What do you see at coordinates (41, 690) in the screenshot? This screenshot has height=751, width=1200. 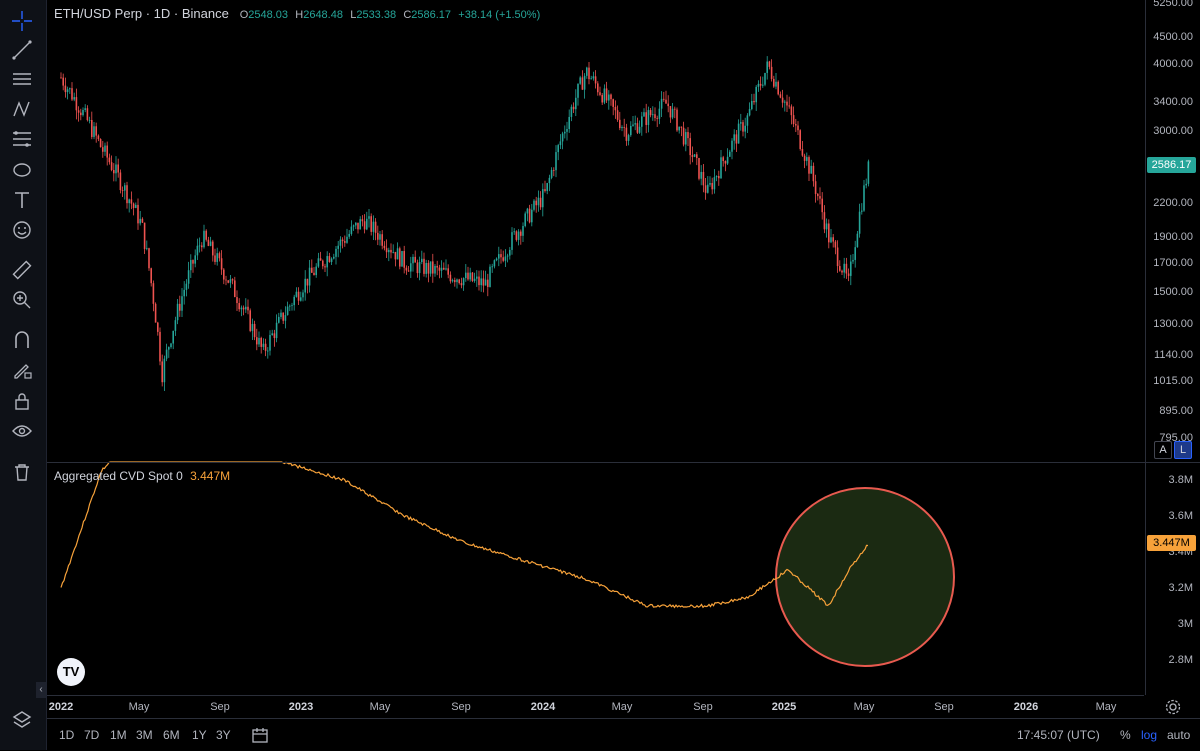 I see `collapse-arrow-icon: ‹` at bounding box center [41, 690].